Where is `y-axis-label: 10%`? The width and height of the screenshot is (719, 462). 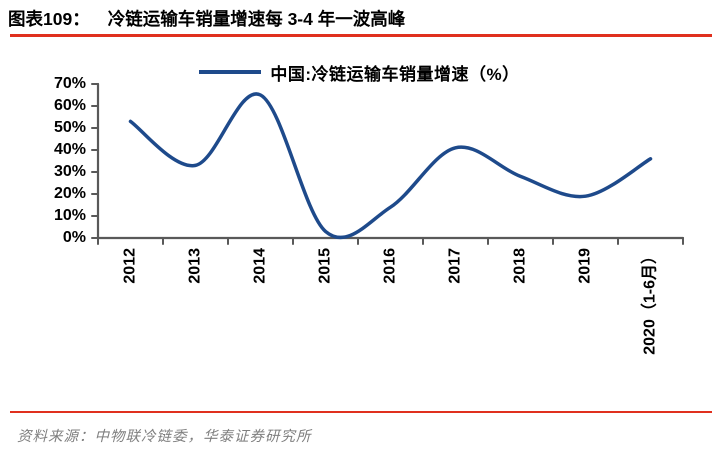
y-axis-label: 10% is located at coordinates (69, 215).